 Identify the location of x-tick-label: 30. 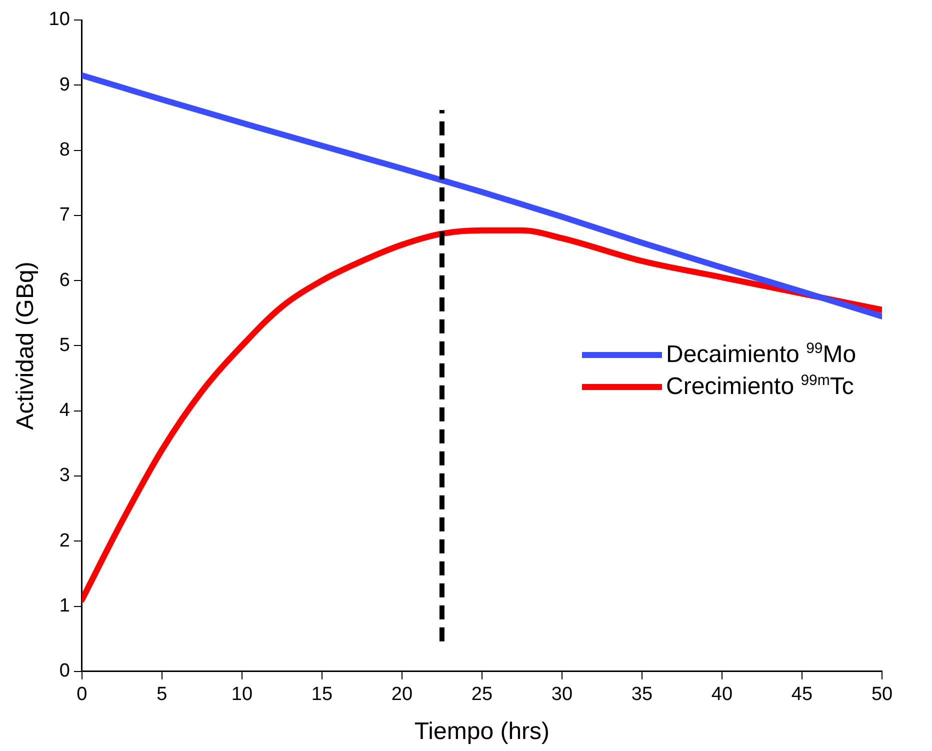
(562, 695).